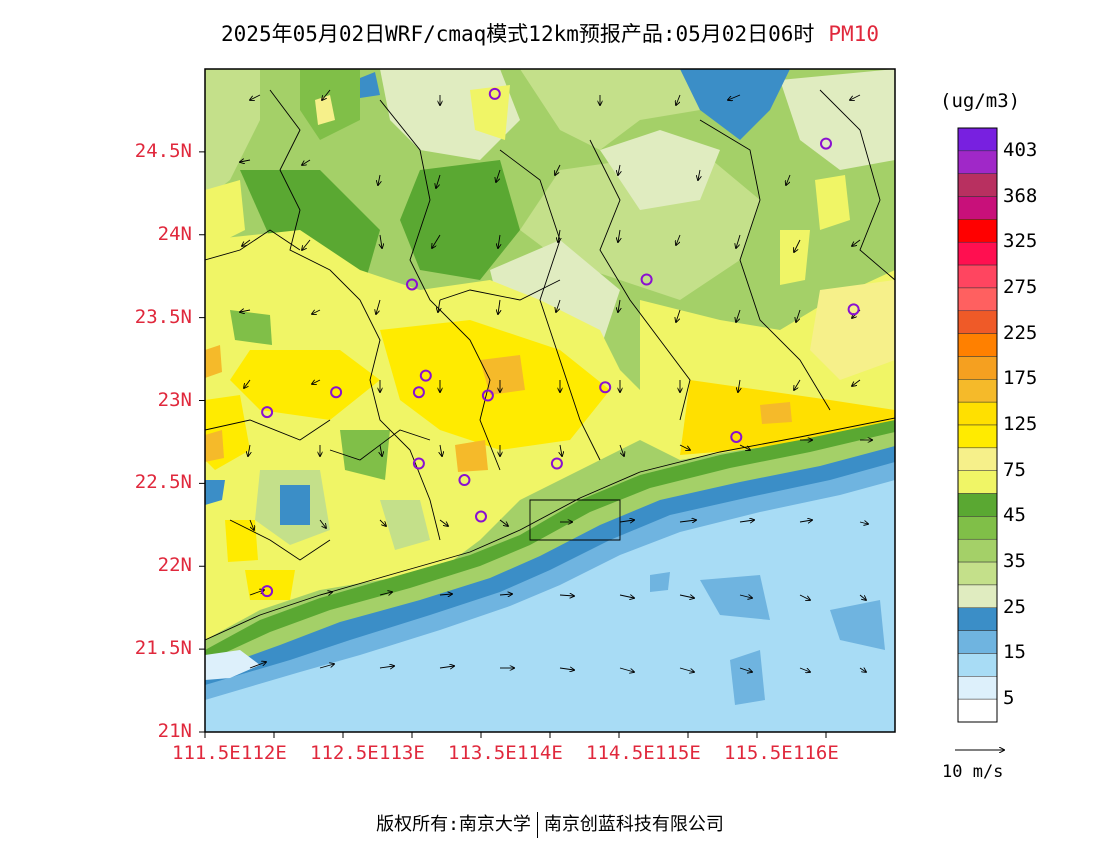  I want to click on wind-scale-label: 10 m/s, so click(973, 772).